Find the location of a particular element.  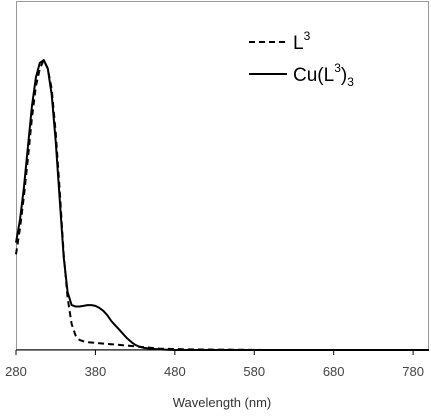

x-axis-label: Wavelength (nm) is located at coordinates (222, 402).